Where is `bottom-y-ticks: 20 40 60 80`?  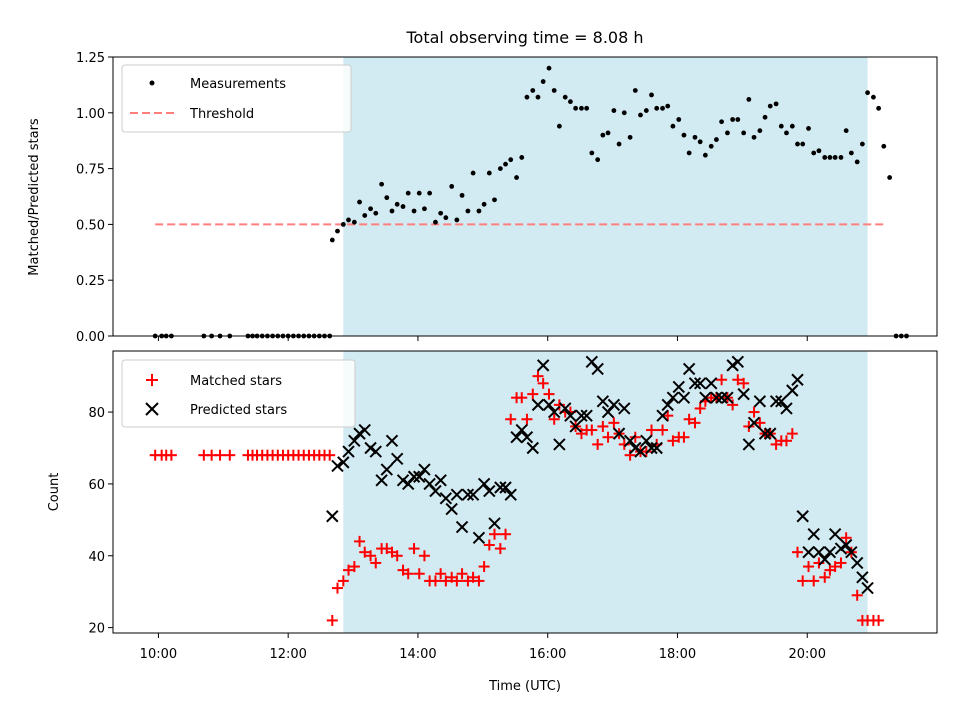 bottom-y-ticks: 20 40 60 80 is located at coordinates (100, 521).